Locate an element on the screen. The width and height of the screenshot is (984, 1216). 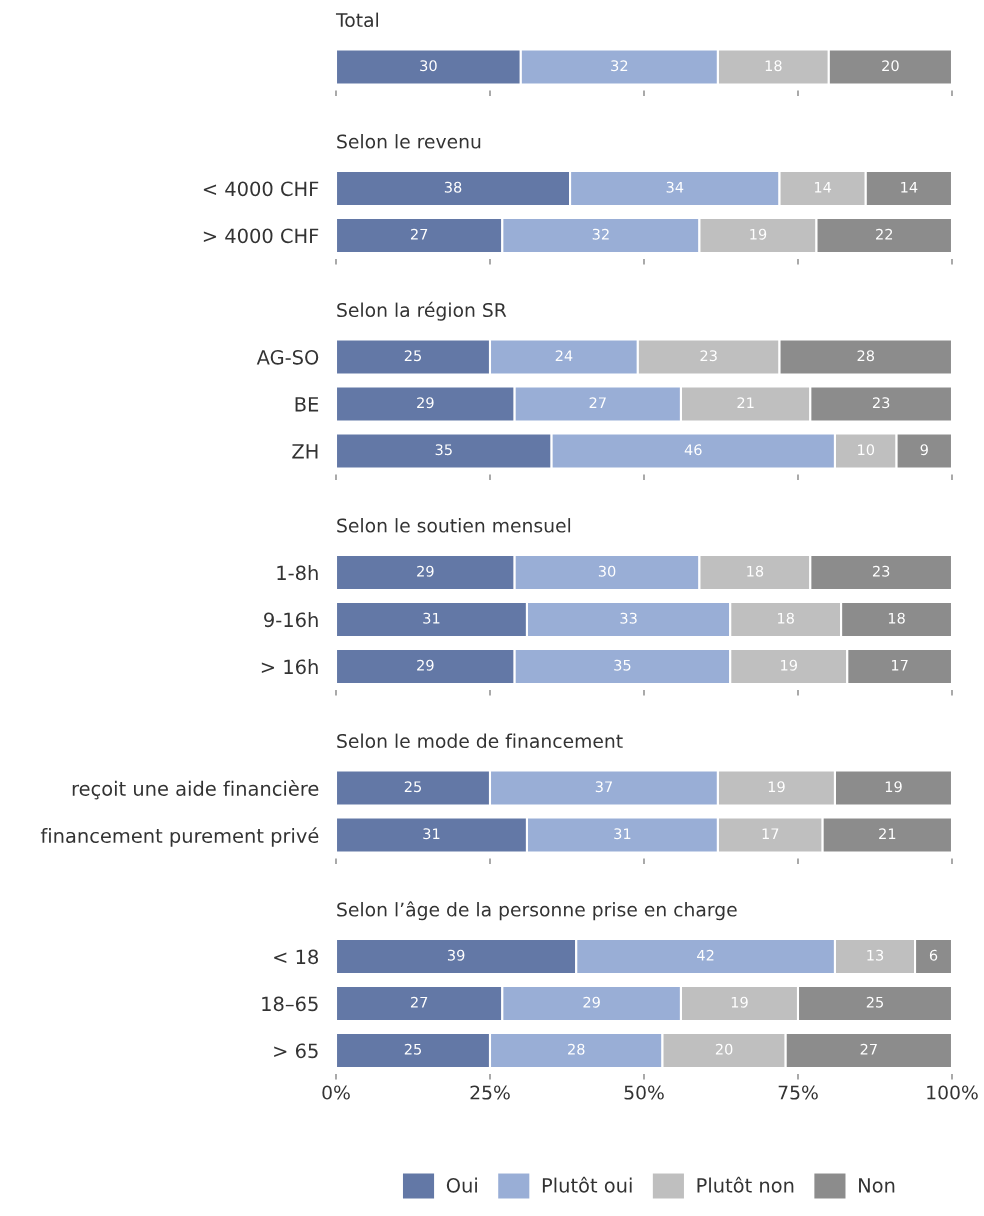
data-label: 46 is located at coordinates (693, 450).